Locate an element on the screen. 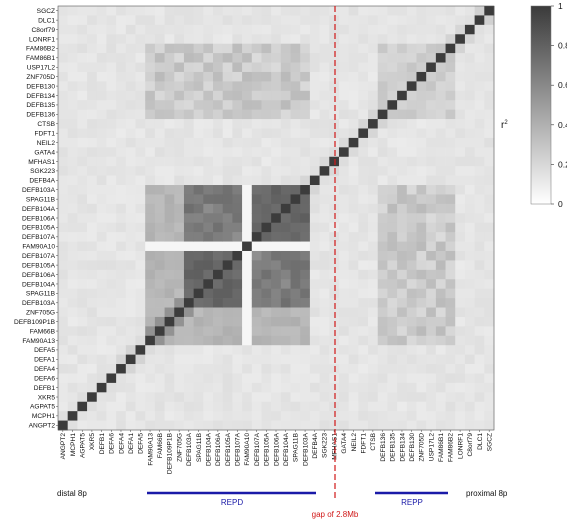 This screenshot has width=567, height=523. x-gene-label: DEFA4 is located at coordinates (121, 443).